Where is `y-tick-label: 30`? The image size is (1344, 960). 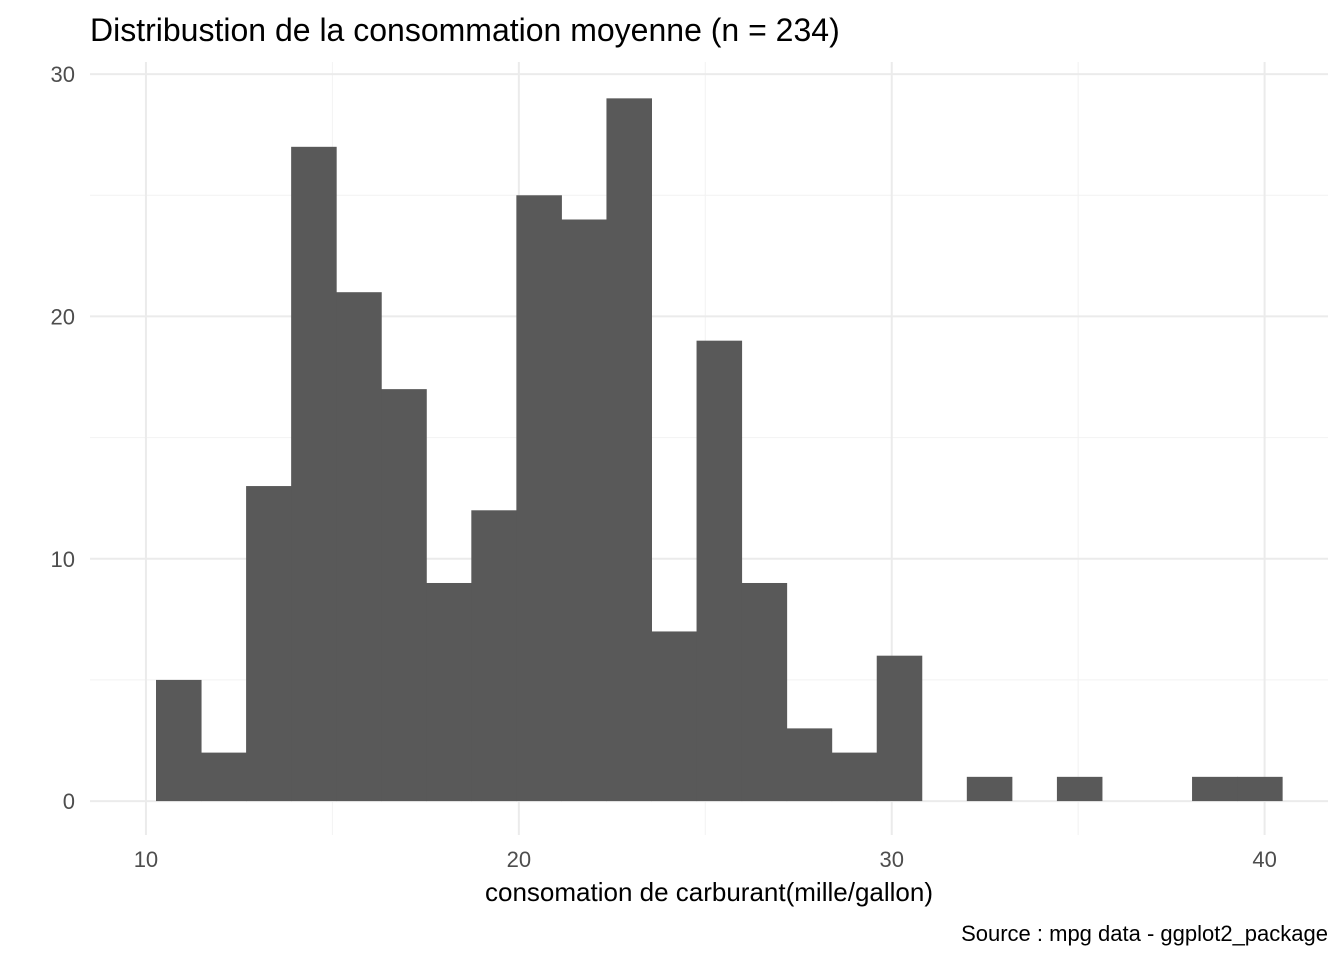 y-tick-label: 30 is located at coordinates (63, 74).